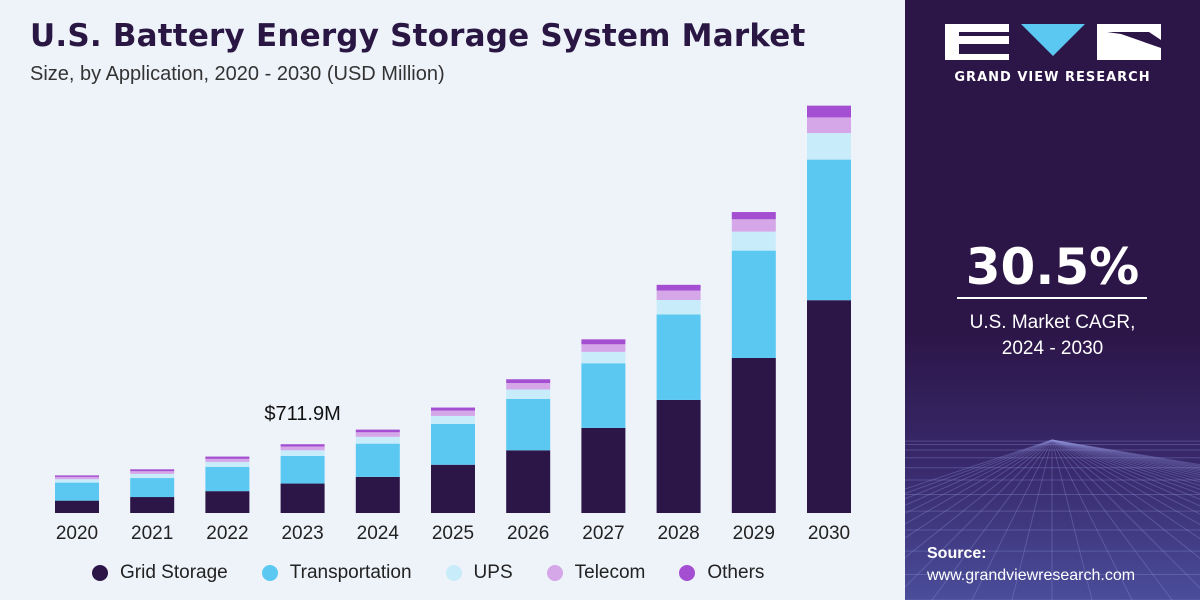  Describe the element at coordinates (829, 111) in the screenshot. I see `bar-segment-others-2030` at that location.